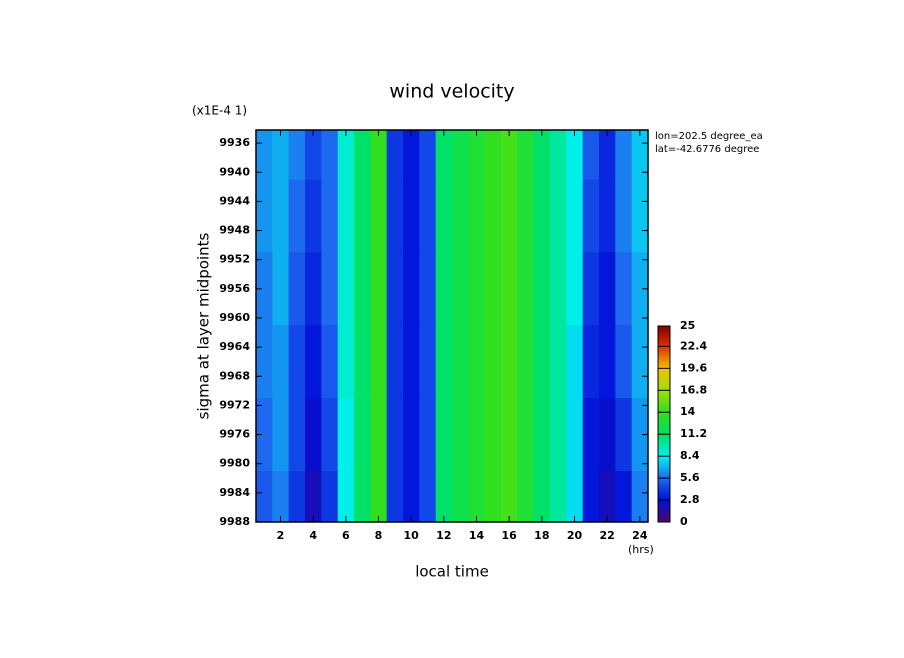 The width and height of the screenshot is (904, 658). I want to click on x-tick-label: 16, so click(510, 535).